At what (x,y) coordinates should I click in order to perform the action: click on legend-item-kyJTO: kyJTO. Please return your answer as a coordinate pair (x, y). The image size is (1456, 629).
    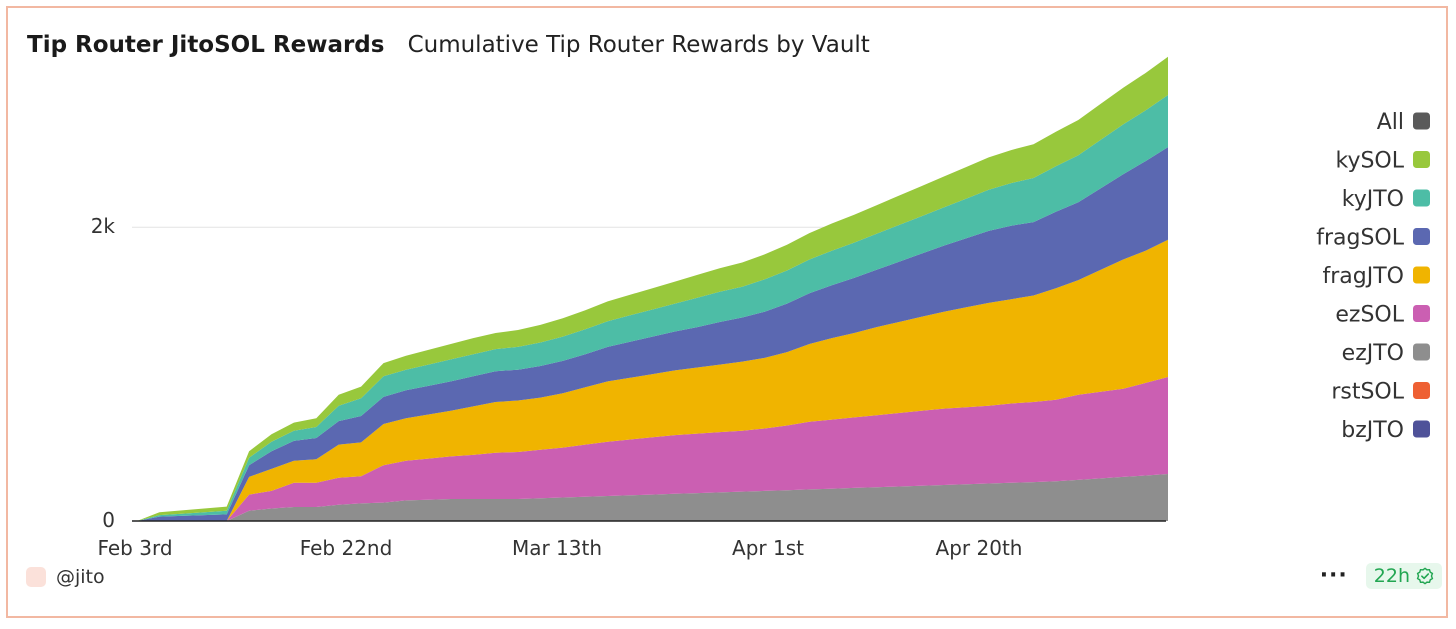
    Looking at the image, I should click on (1386, 199).